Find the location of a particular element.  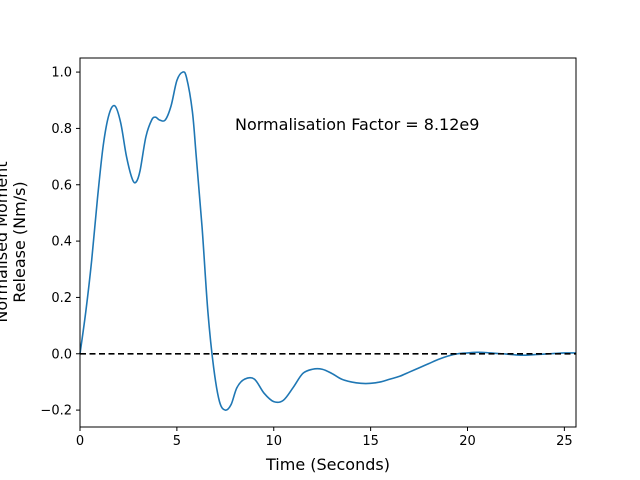

y-tick-label: −0.2 is located at coordinates (56, 411).